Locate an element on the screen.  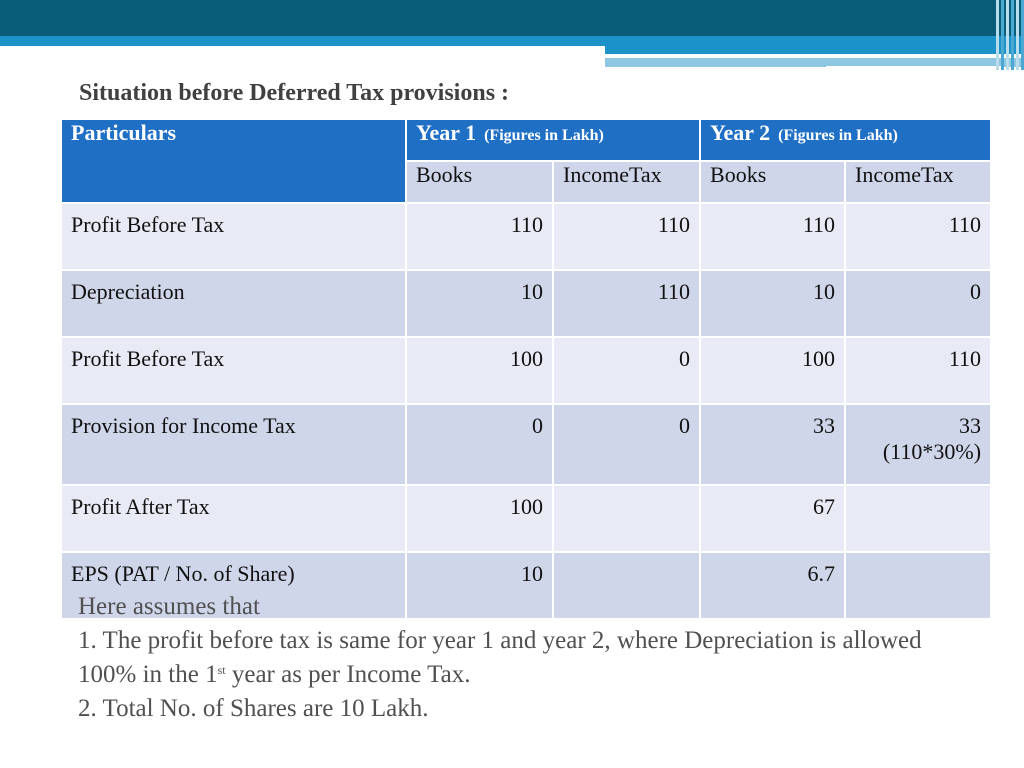
note-1-superscript: st is located at coordinates (221, 670).